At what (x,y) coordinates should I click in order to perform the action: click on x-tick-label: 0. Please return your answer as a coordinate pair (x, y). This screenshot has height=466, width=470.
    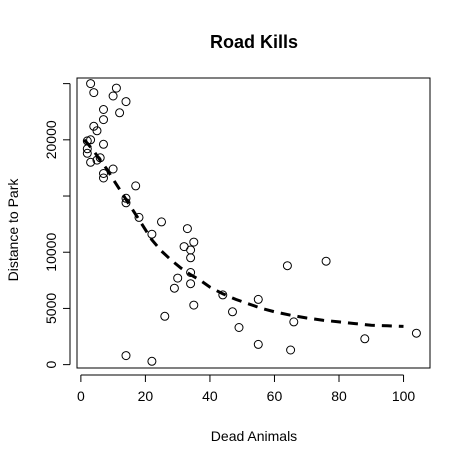
    Looking at the image, I should click on (81, 396).